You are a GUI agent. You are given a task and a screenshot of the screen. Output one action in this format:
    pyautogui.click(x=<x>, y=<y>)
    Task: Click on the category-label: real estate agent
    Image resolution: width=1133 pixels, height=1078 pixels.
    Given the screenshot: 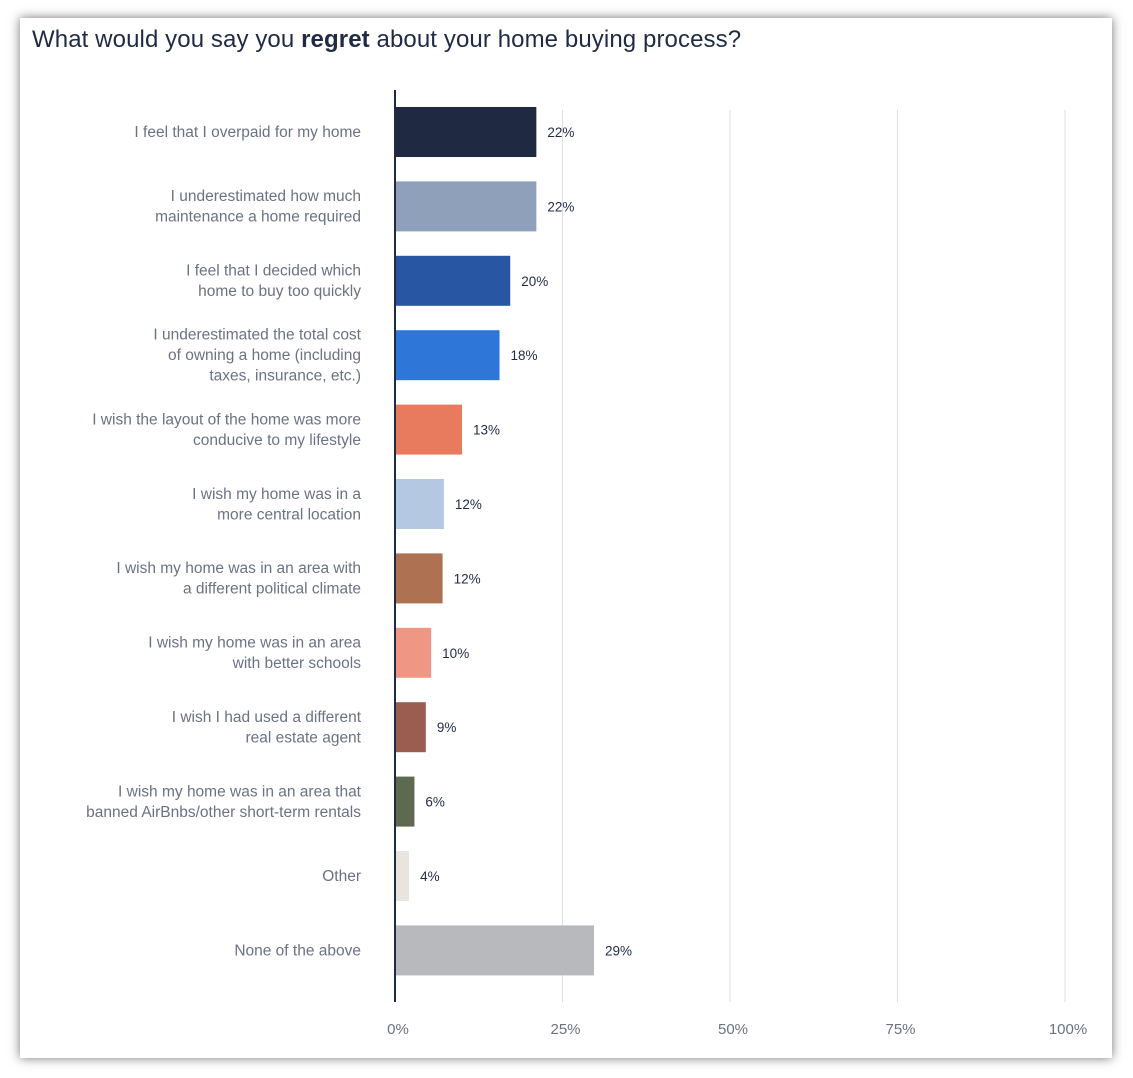 What is the action you would take?
    pyautogui.click(x=304, y=737)
    